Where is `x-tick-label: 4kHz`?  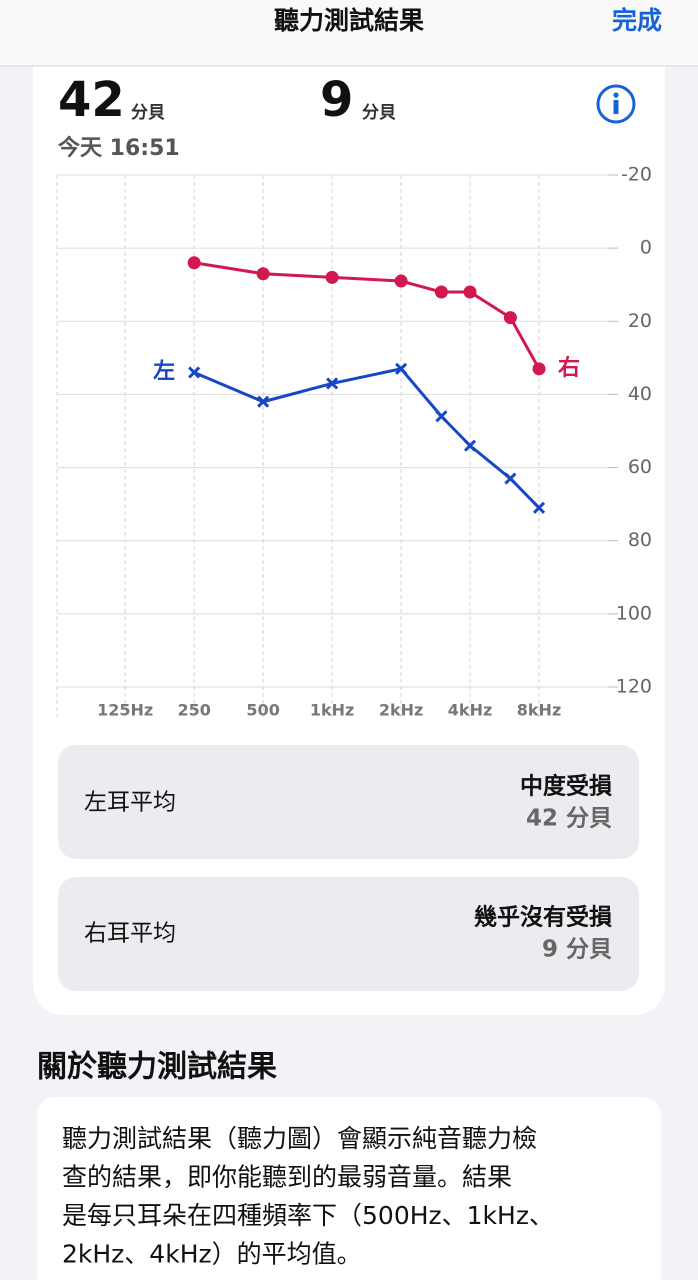
x-tick-label: 4kHz is located at coordinates (470, 710).